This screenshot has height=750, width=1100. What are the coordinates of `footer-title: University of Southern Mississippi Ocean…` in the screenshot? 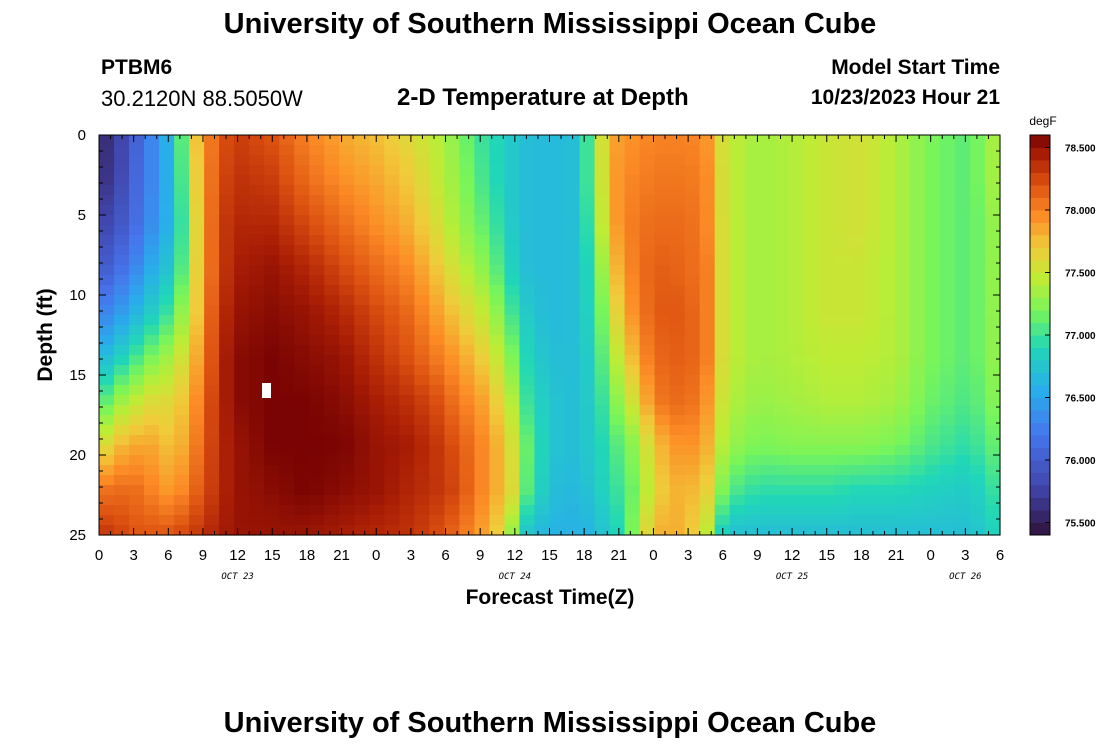 It's located at (550, 723).